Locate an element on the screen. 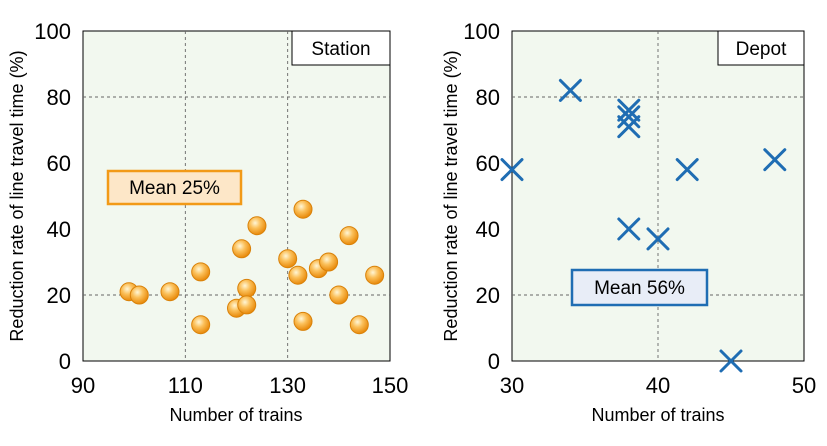 This screenshot has width=827, height=446. x-tick-labels: 30 40 50 is located at coordinates (658, 385).